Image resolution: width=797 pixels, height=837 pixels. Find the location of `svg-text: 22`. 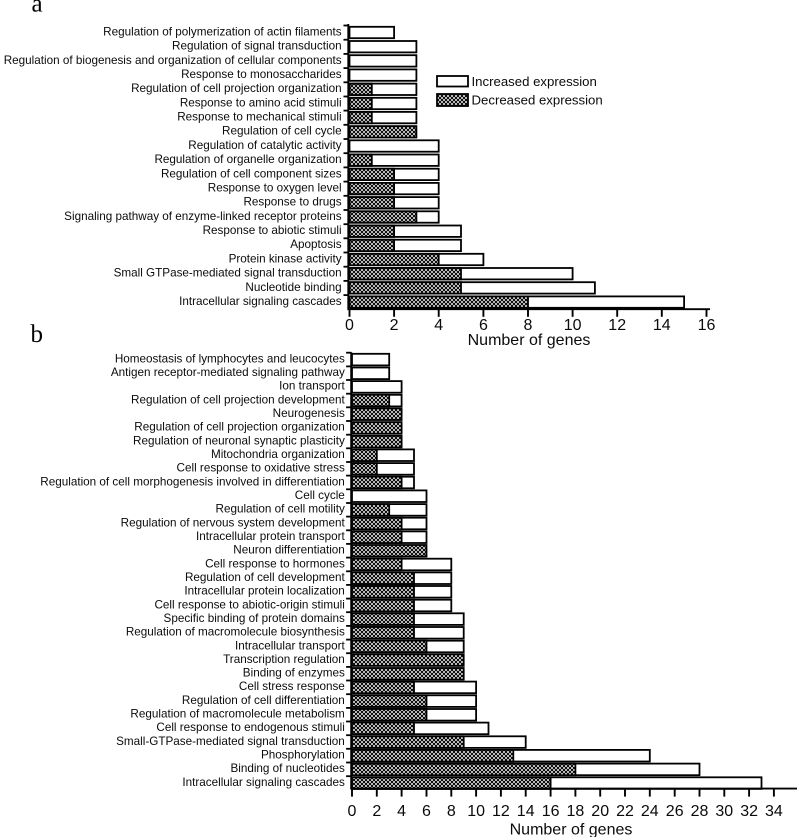

svg-text: 22 is located at coordinates (625, 811).